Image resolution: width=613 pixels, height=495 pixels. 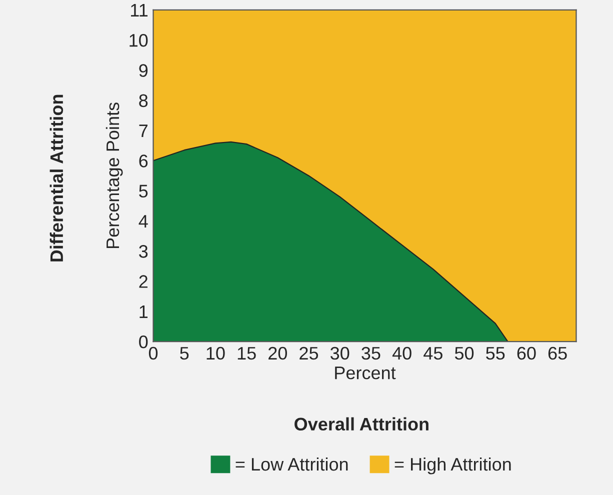 What do you see at coordinates (184, 353) in the screenshot?
I see `x-tick-label: 5` at bounding box center [184, 353].